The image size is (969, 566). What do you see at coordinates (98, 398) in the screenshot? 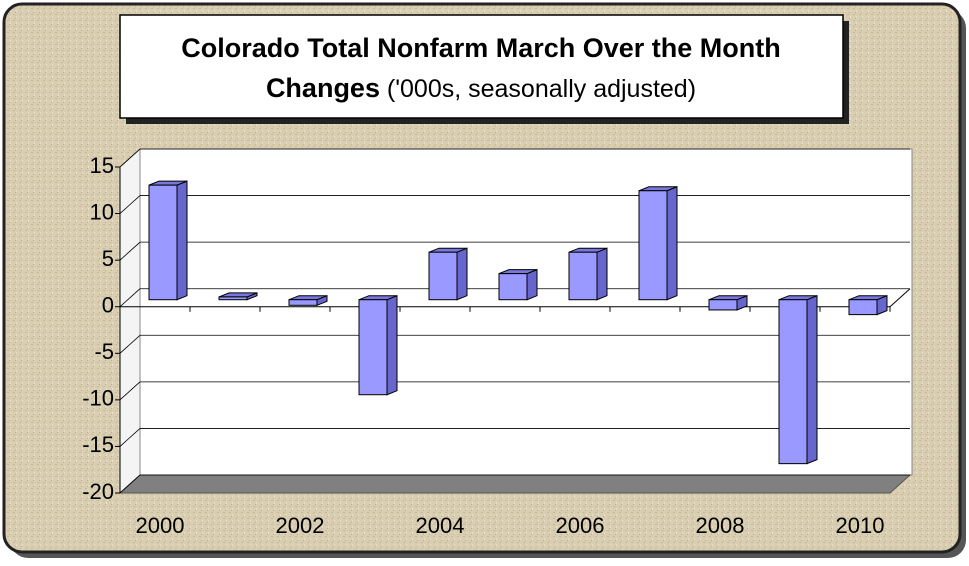
I see `y-tick-label: -10` at bounding box center [98, 398].